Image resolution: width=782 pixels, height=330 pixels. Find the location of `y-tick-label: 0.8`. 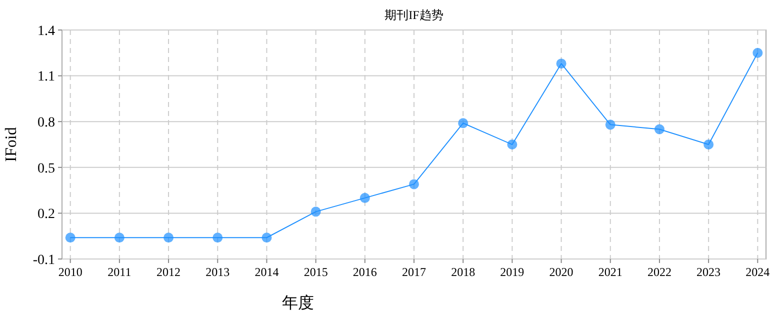

y-tick-label: 0.8 is located at coordinates (46, 123).